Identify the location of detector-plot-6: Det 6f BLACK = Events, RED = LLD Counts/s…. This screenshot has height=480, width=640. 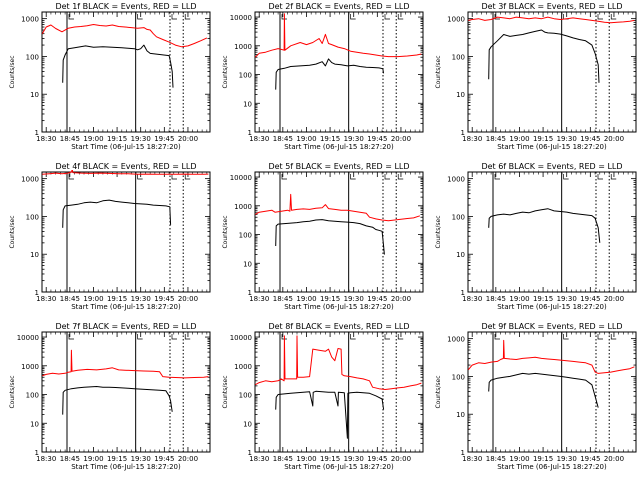
(536, 236).